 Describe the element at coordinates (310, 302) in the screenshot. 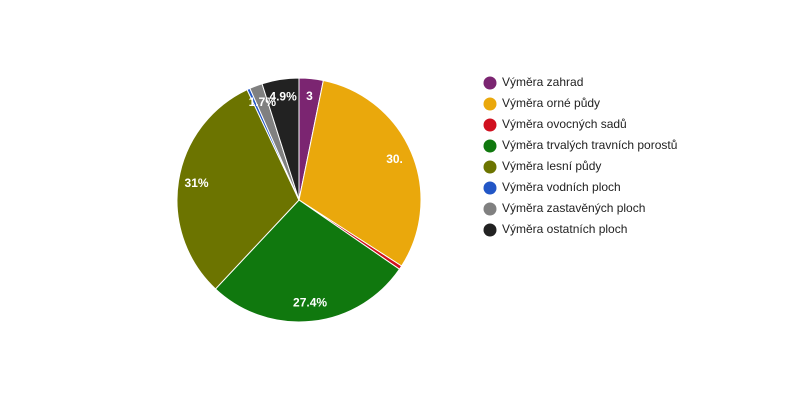

I see `slice-label: 27.4%` at that location.